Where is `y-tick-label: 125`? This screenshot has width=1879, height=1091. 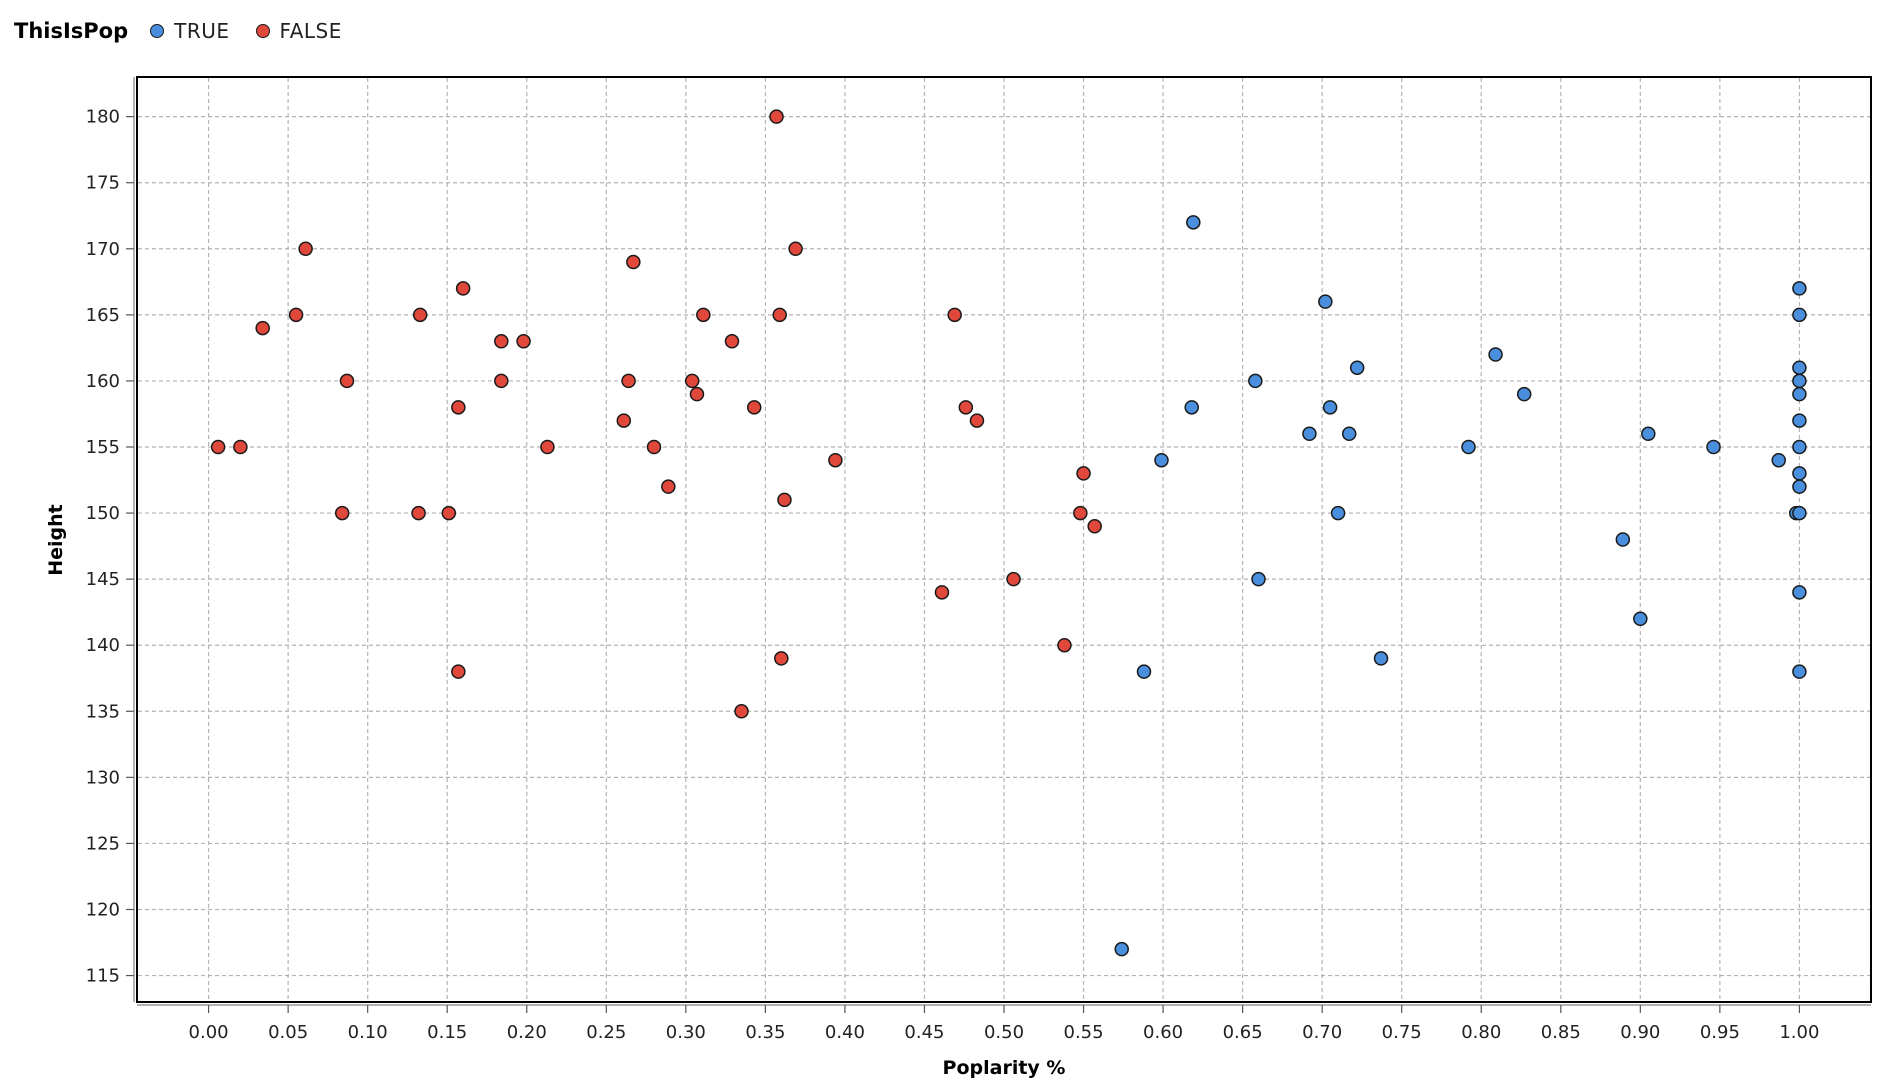
y-tick-label: 125 is located at coordinates (103, 843).